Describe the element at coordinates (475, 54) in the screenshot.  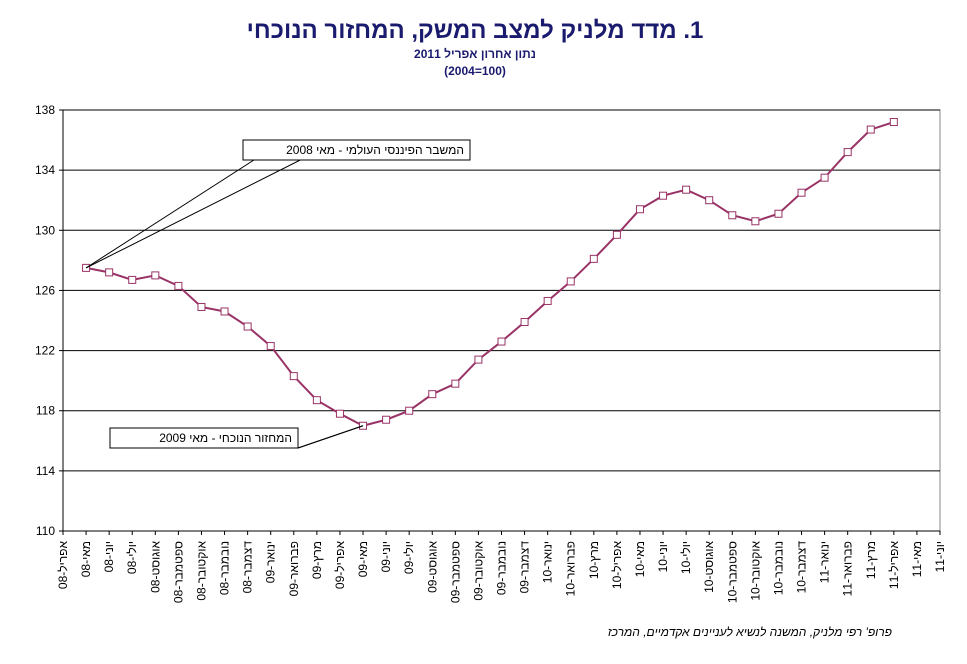
I see `chart-subtitle: נתון אחרון אפריל 2011` at that location.